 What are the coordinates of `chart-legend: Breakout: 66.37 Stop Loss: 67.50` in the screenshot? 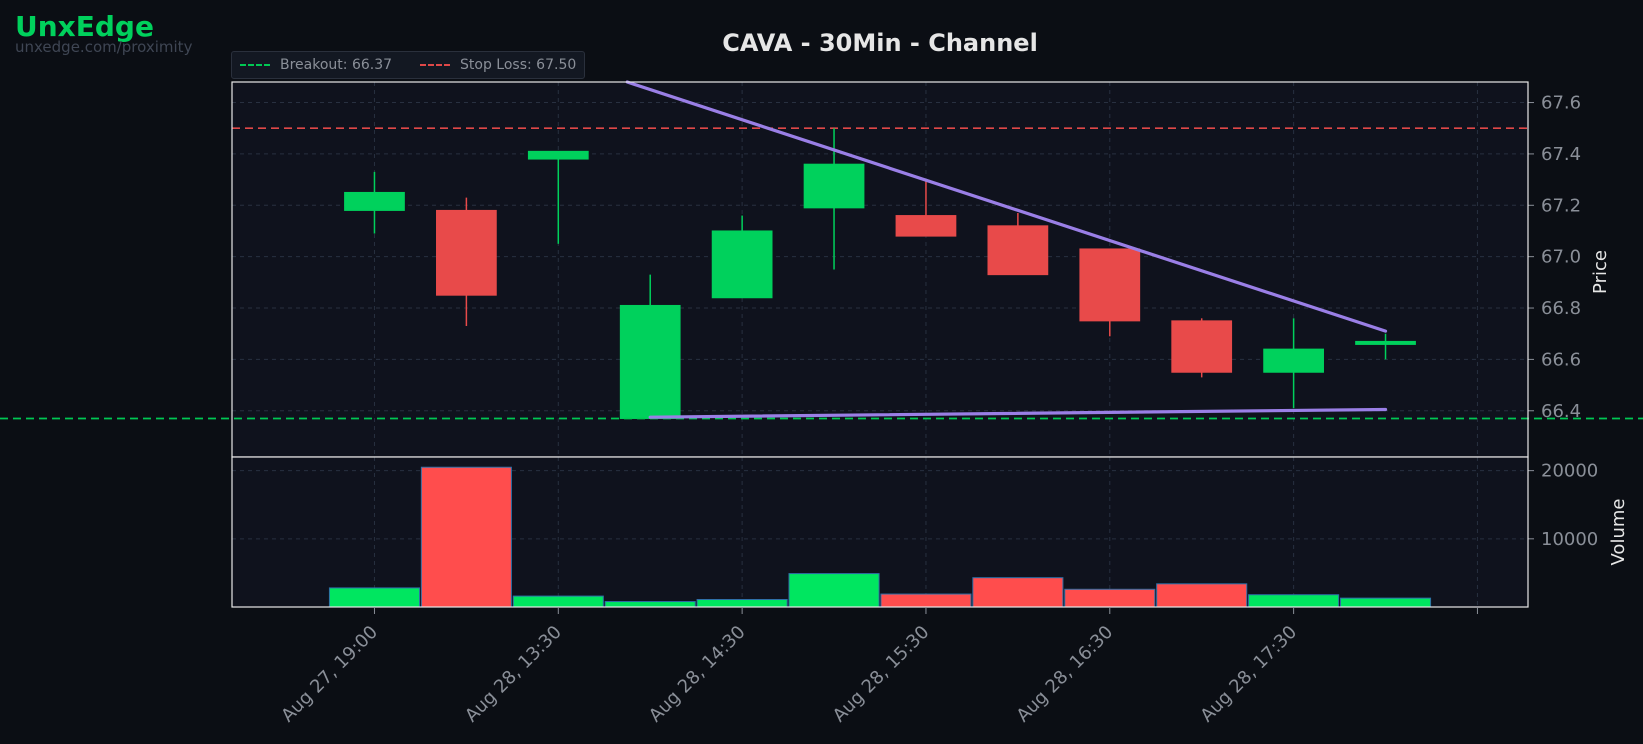 It's located at (408, 65).